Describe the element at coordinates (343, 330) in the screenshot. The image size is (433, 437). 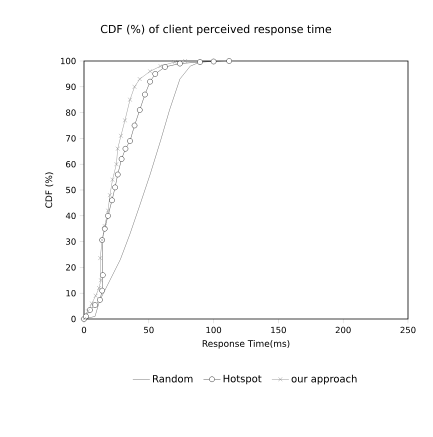
I see `x-tick-label: 200` at that location.